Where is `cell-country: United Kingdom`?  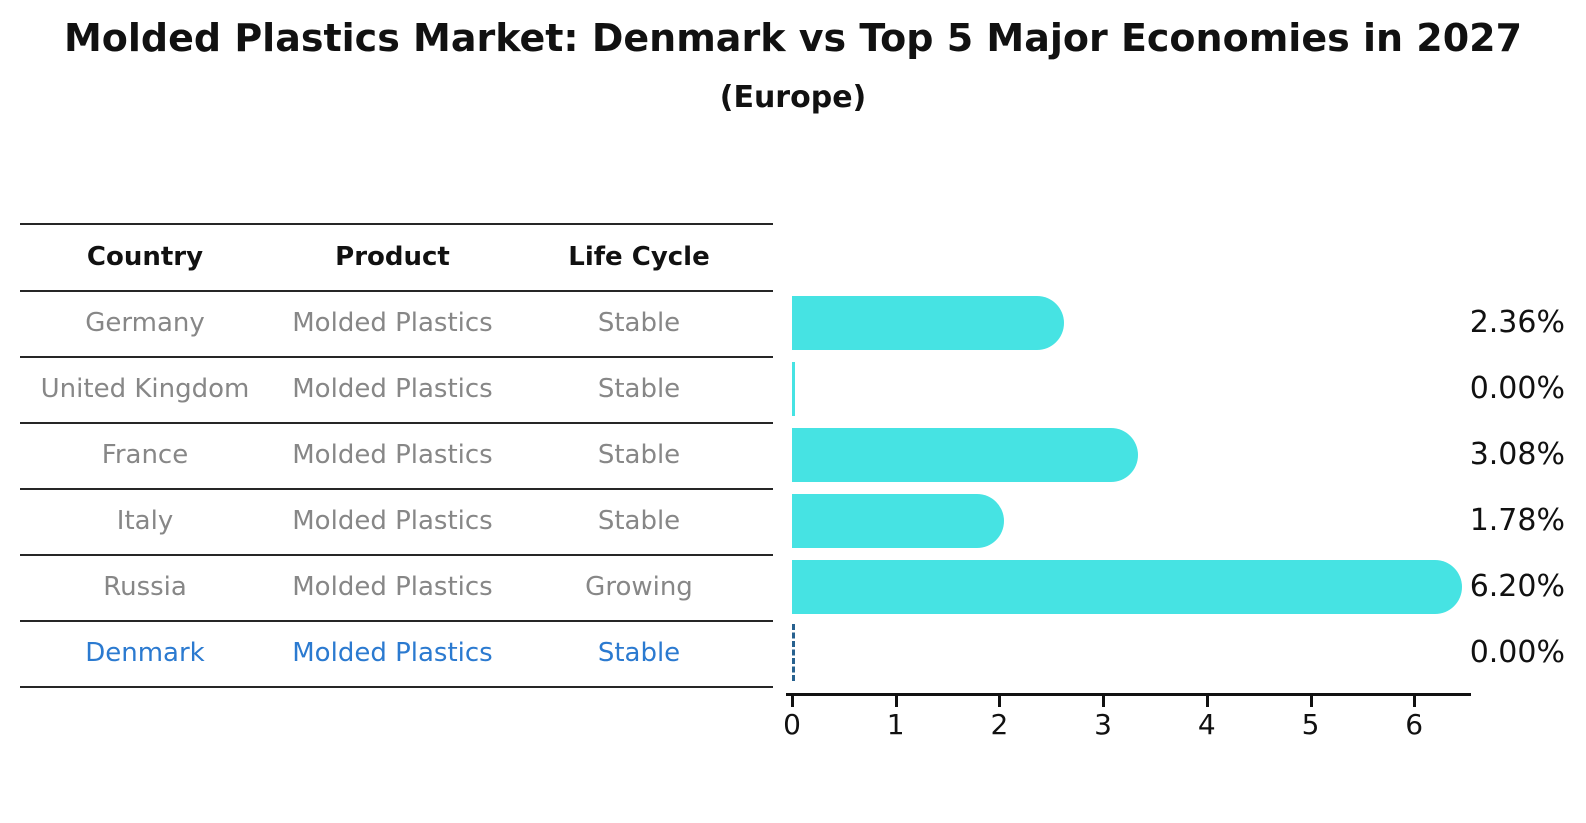 cell-country: United Kingdom is located at coordinates (145, 389).